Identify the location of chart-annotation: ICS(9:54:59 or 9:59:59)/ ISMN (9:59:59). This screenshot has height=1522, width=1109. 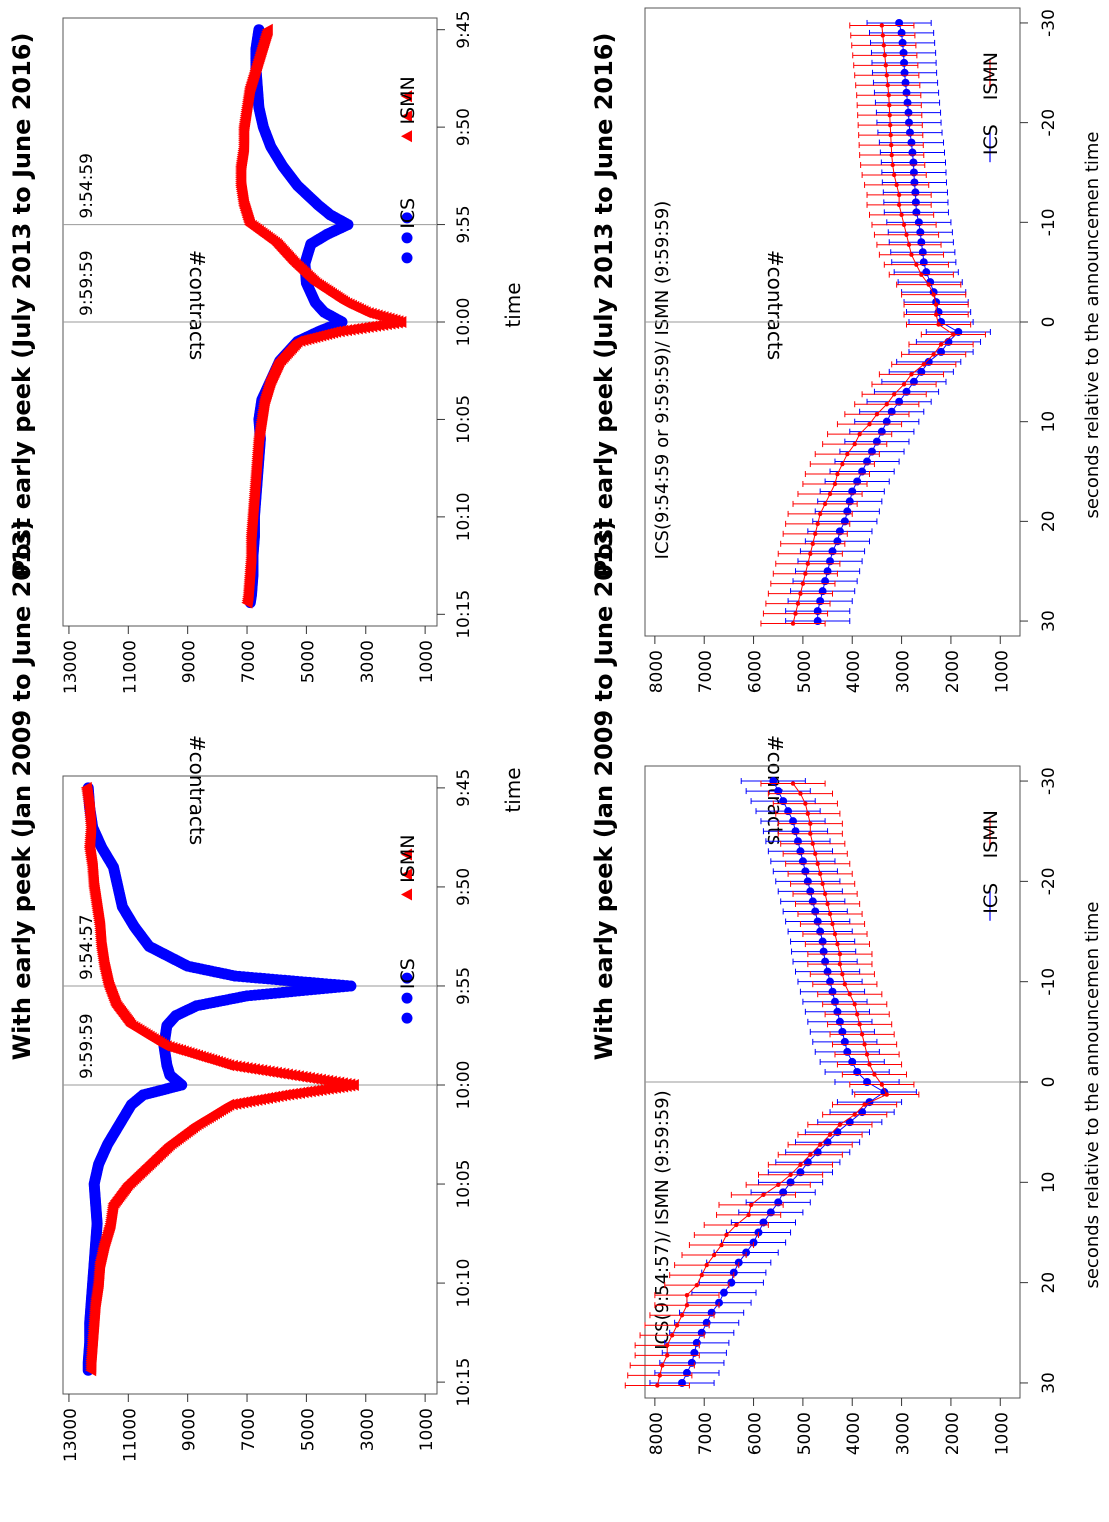
(662, 380).